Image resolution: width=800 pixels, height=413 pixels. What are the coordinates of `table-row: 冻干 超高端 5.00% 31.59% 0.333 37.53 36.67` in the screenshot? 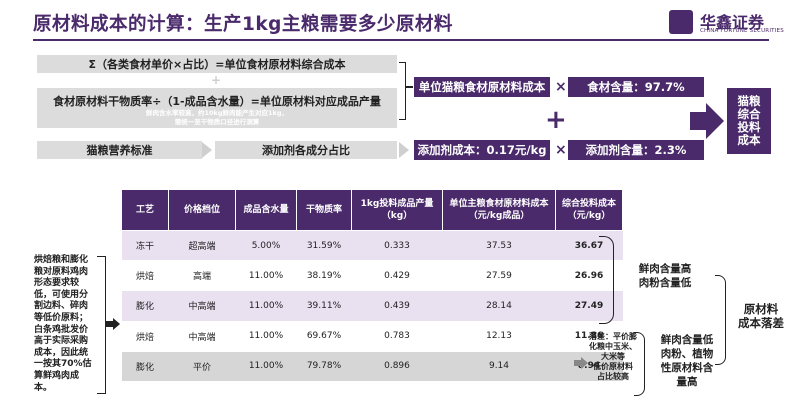 It's located at (372, 246).